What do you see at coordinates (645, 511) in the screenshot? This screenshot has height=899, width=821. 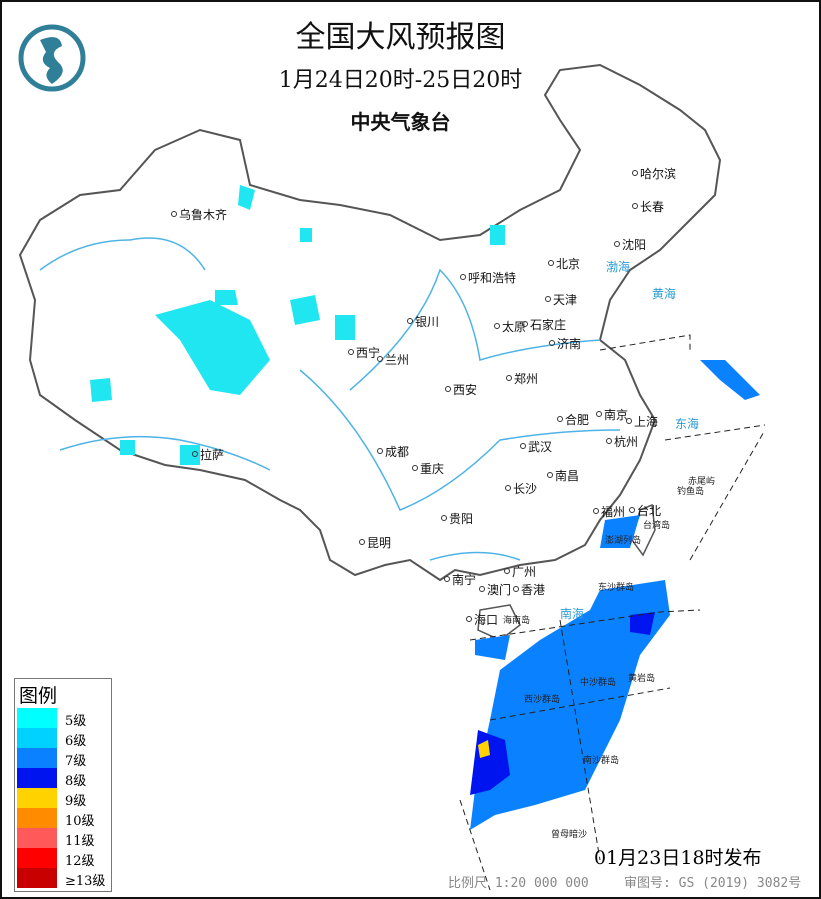 I see `city-label: 台北` at bounding box center [645, 511].